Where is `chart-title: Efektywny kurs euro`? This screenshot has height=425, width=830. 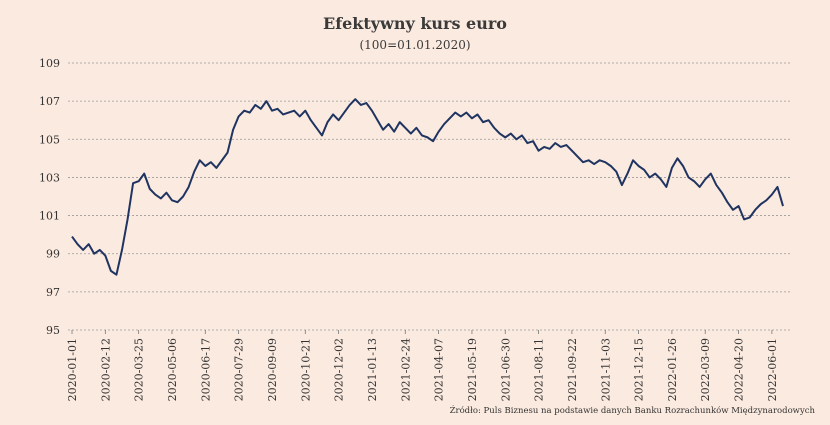
chart-title: Efektywny kurs euro is located at coordinates (415, 23).